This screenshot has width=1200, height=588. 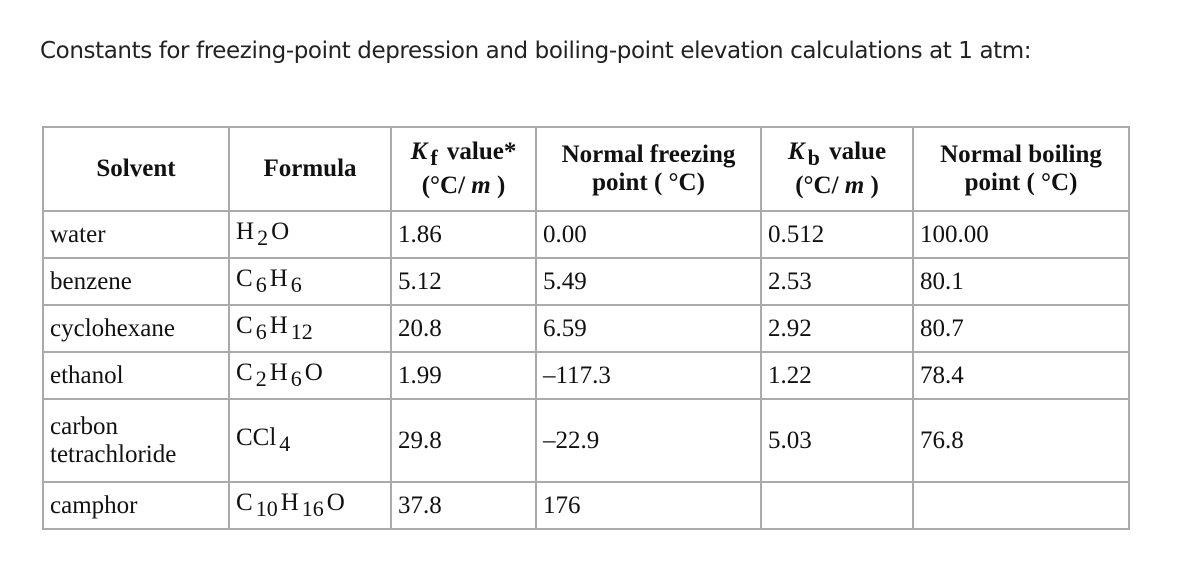 I want to click on solvent-cell: cyclohexane, so click(x=136, y=328).